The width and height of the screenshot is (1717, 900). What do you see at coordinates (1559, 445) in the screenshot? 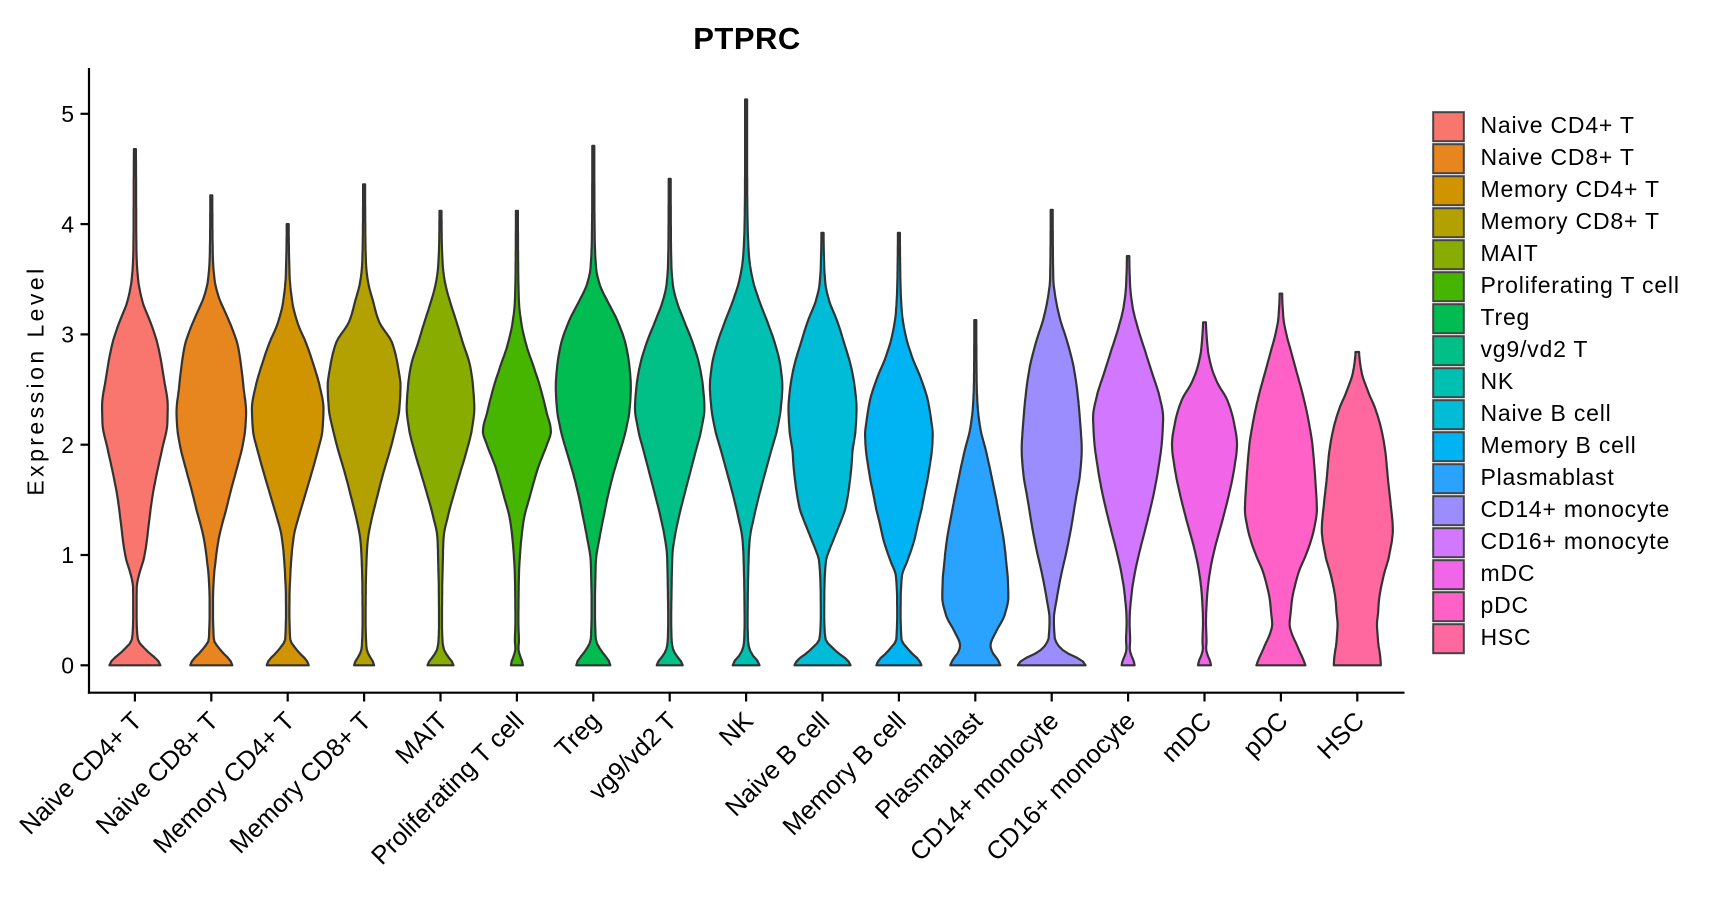
I see `svg-text: Memory B cell` at bounding box center [1559, 445].